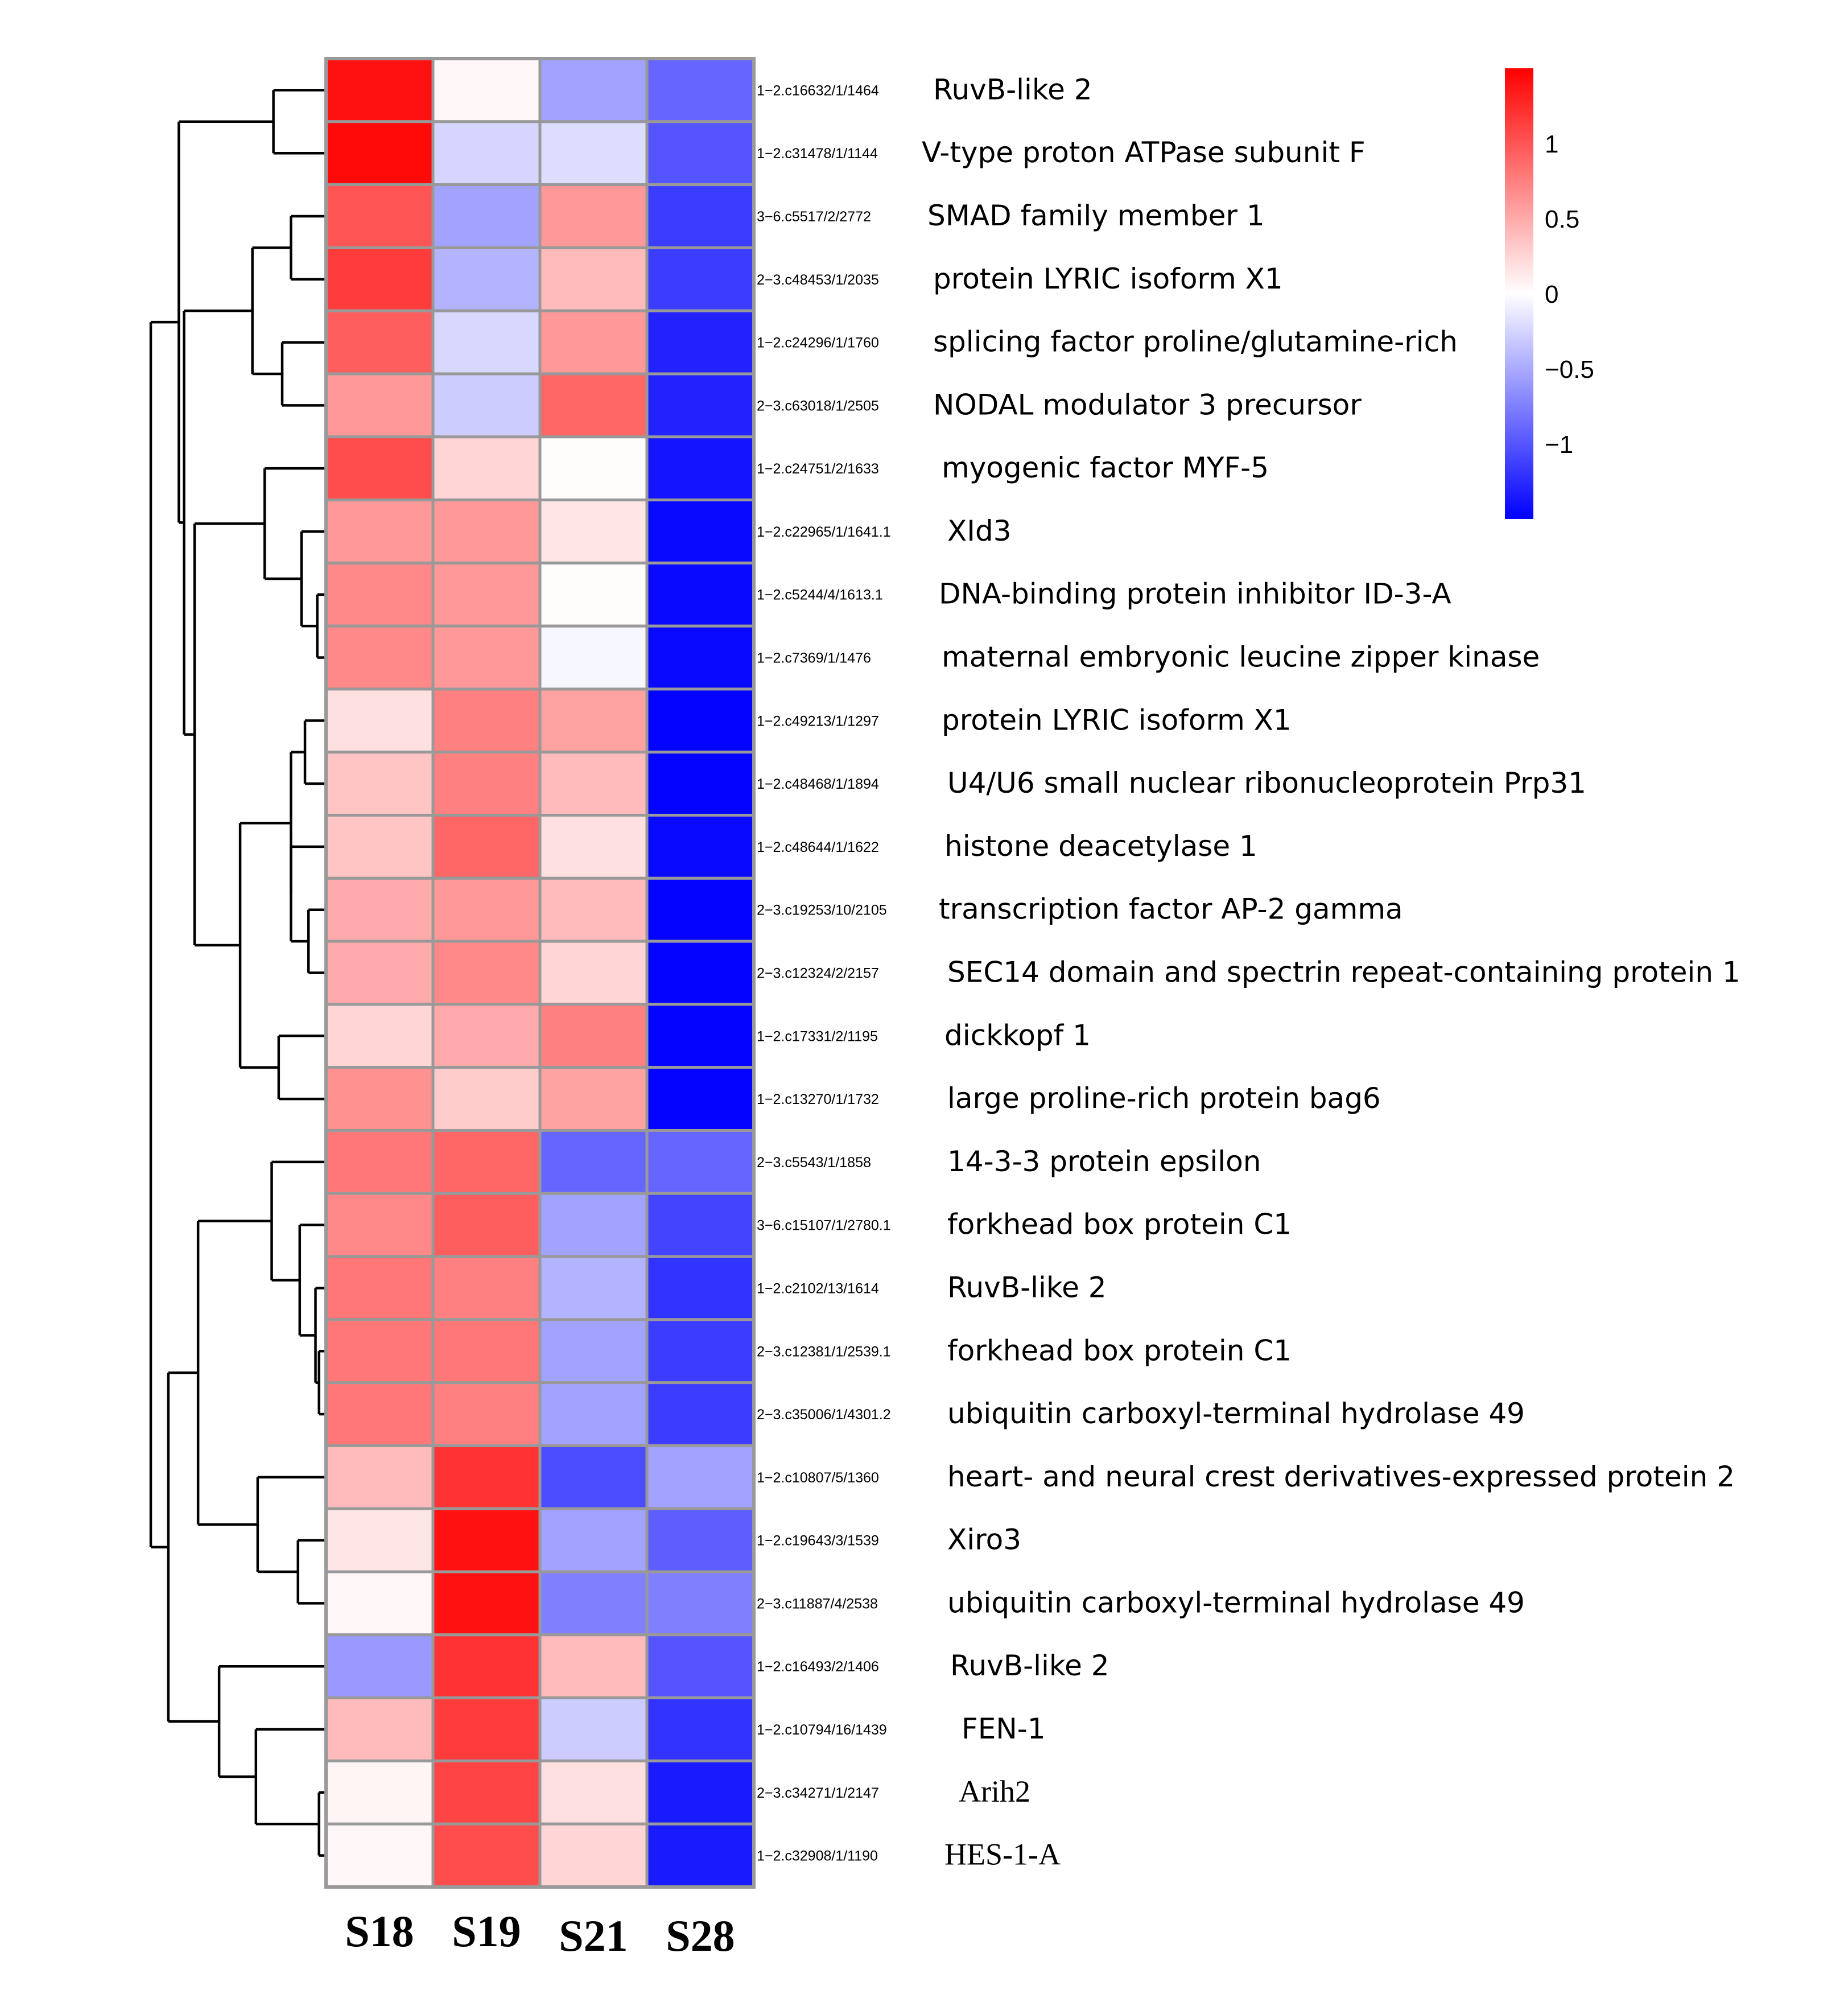 Image resolution: width=1848 pixels, height=1994 pixels. I want to click on color-legend: 1 0.5 0 −0.5 −1, so click(1550, 293).